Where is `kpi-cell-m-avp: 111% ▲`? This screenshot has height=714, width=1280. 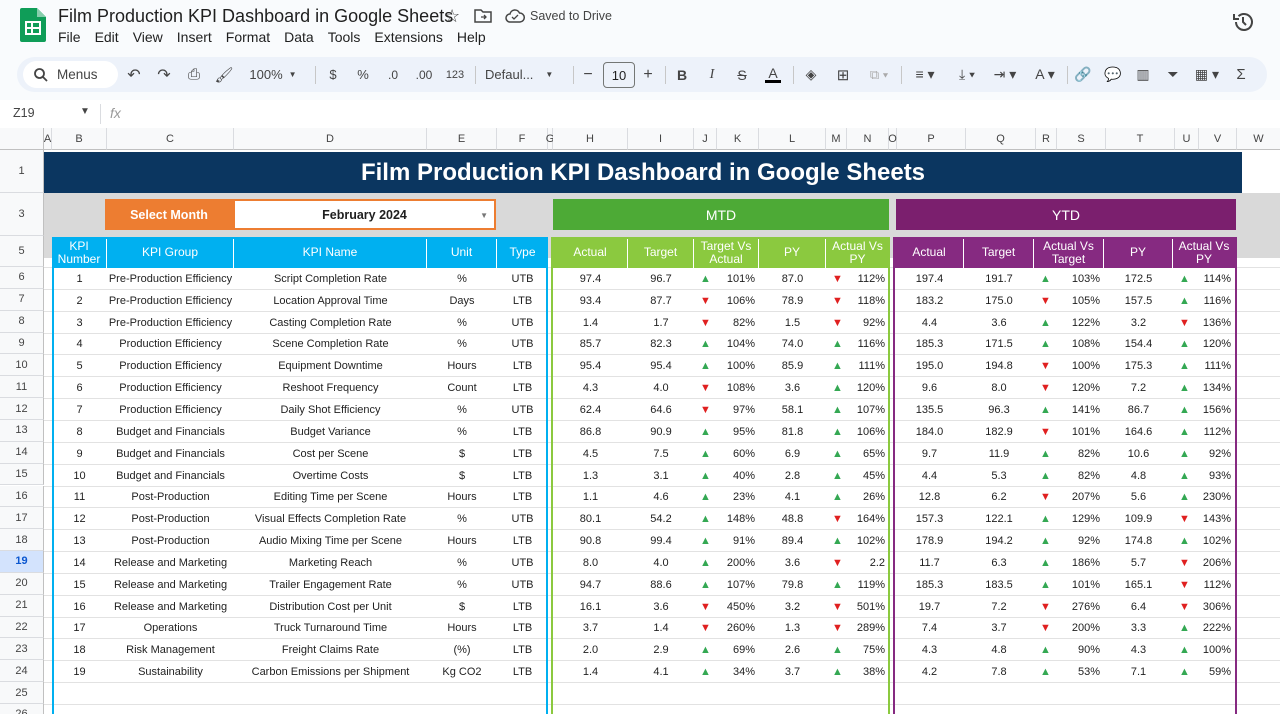 kpi-cell-m-avp: 111% ▲ is located at coordinates (857, 366).